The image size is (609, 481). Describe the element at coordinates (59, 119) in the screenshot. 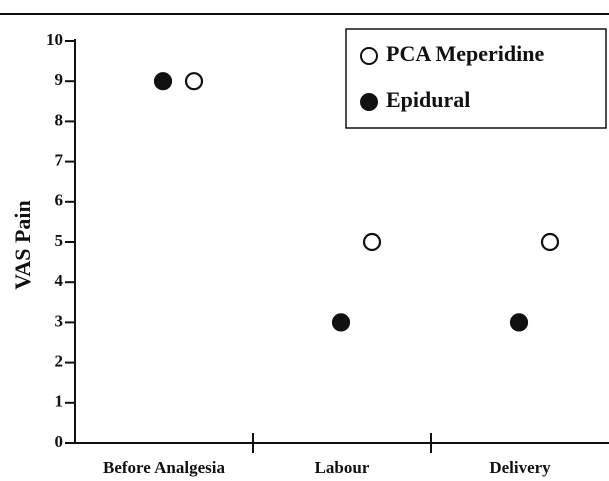

I see `y-tick-label: 8` at that location.